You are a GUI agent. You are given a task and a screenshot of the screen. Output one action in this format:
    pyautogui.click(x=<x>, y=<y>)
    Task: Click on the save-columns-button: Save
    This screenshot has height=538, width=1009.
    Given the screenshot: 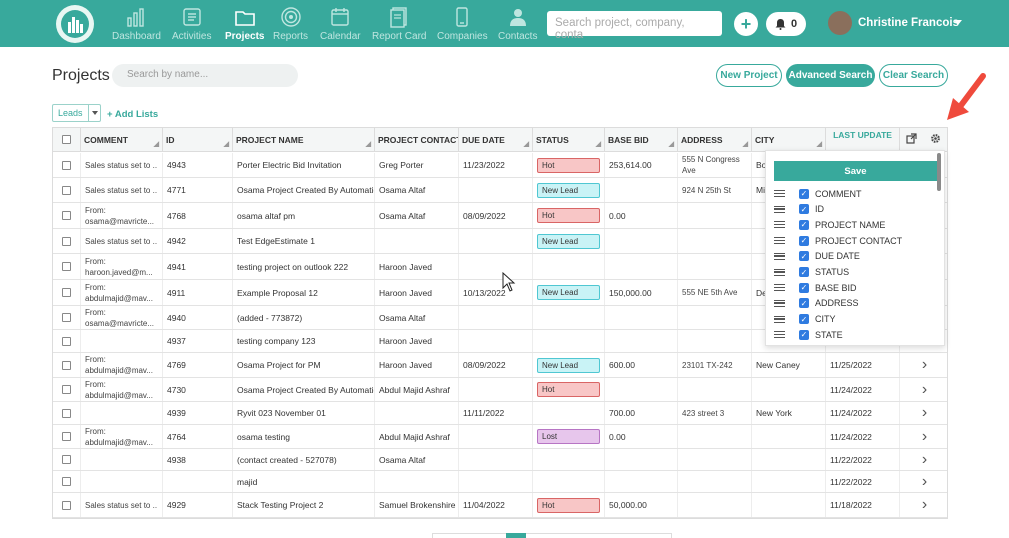 What is the action you would take?
    pyautogui.click(x=855, y=171)
    